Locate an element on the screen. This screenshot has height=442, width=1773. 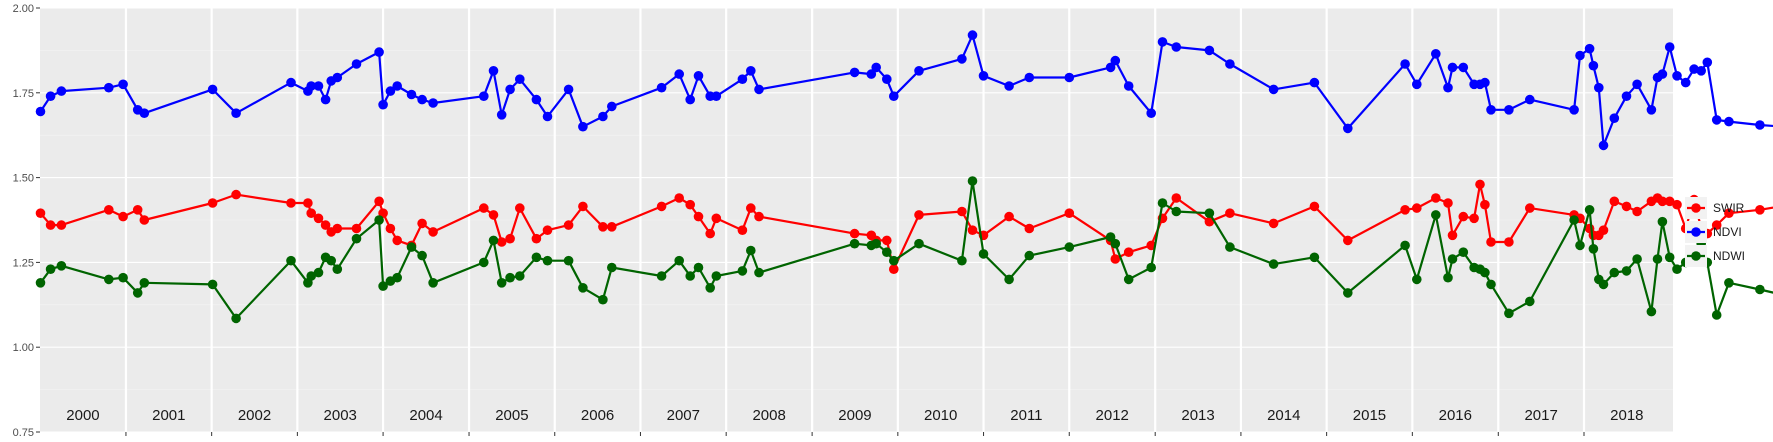
year-label: 2003 is located at coordinates (340, 415).